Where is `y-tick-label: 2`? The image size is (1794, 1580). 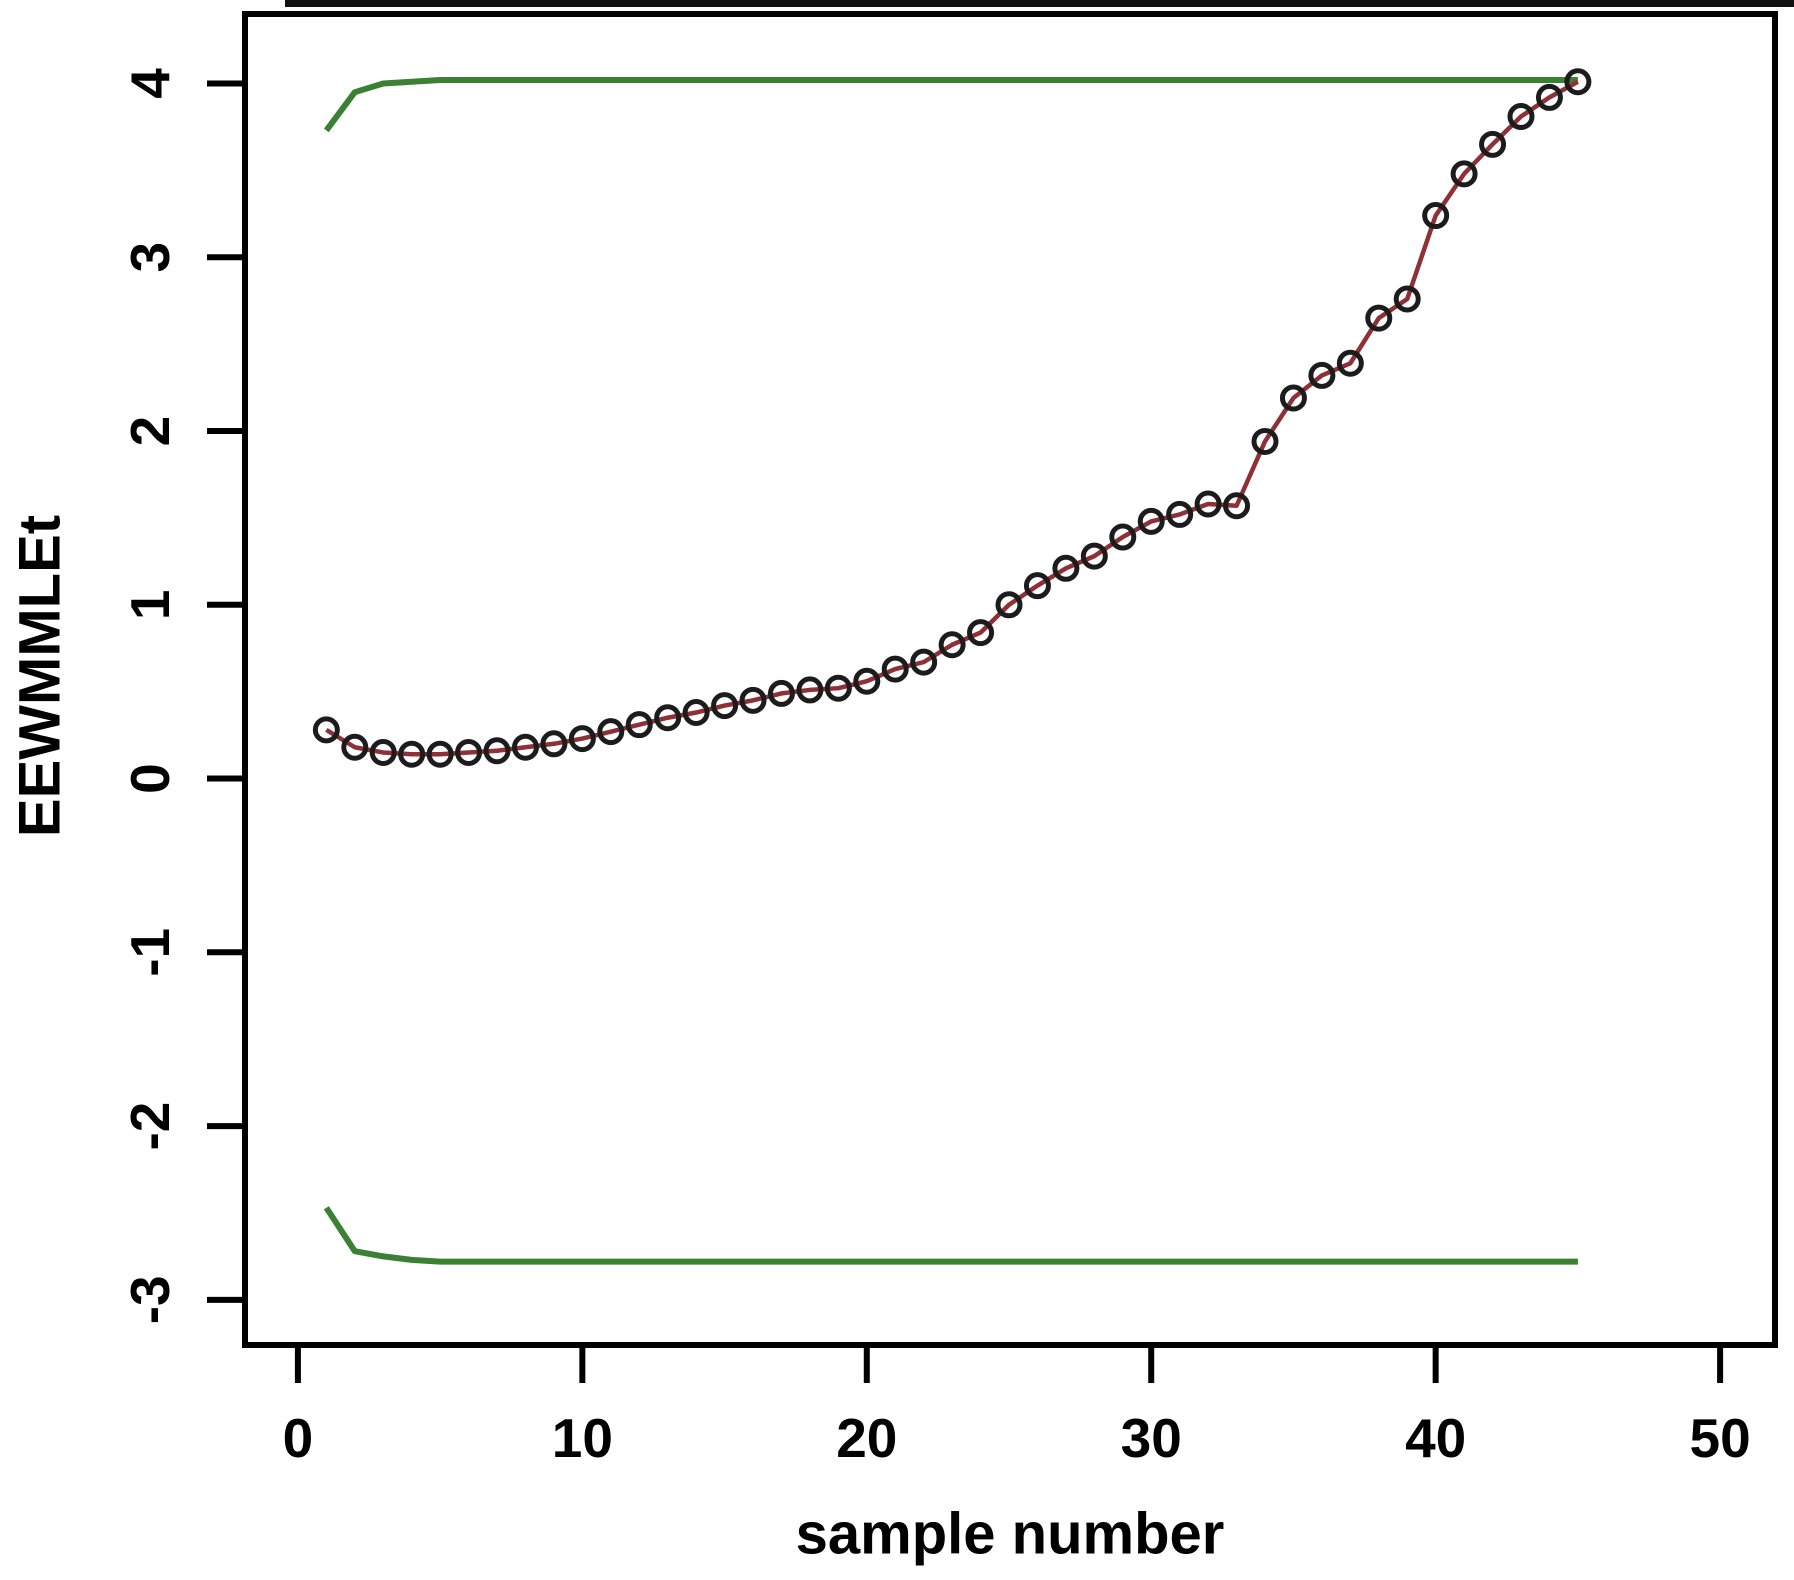 y-tick-label: 2 is located at coordinates (150, 431).